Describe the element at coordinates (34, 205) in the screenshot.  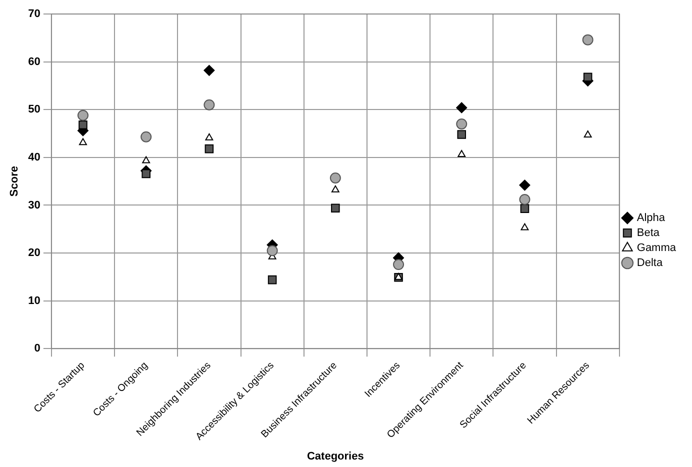
I see `y-tick-label: 30` at that location.